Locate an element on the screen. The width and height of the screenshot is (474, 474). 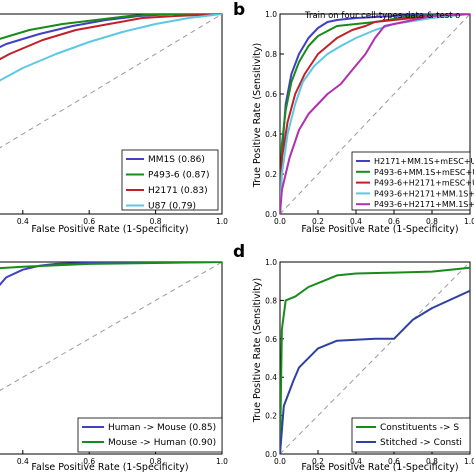
legend-label: P493-6+H2171+MM.1S+mE is located at coordinates (424, 204).